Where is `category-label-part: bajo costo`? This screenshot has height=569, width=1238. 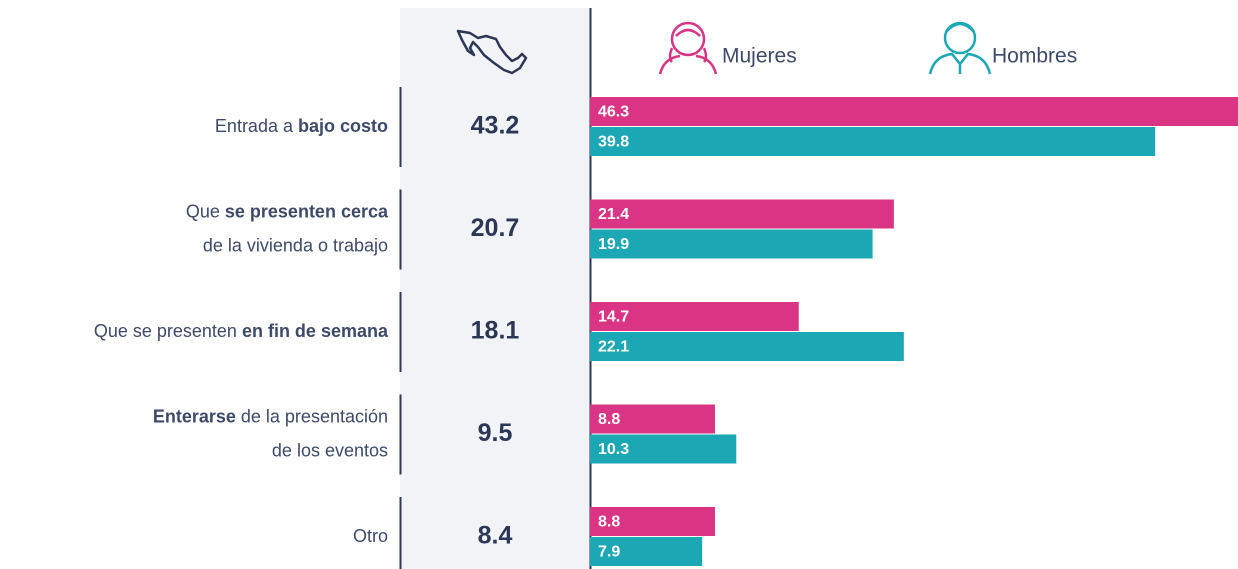 category-label-part: bajo costo is located at coordinates (343, 126).